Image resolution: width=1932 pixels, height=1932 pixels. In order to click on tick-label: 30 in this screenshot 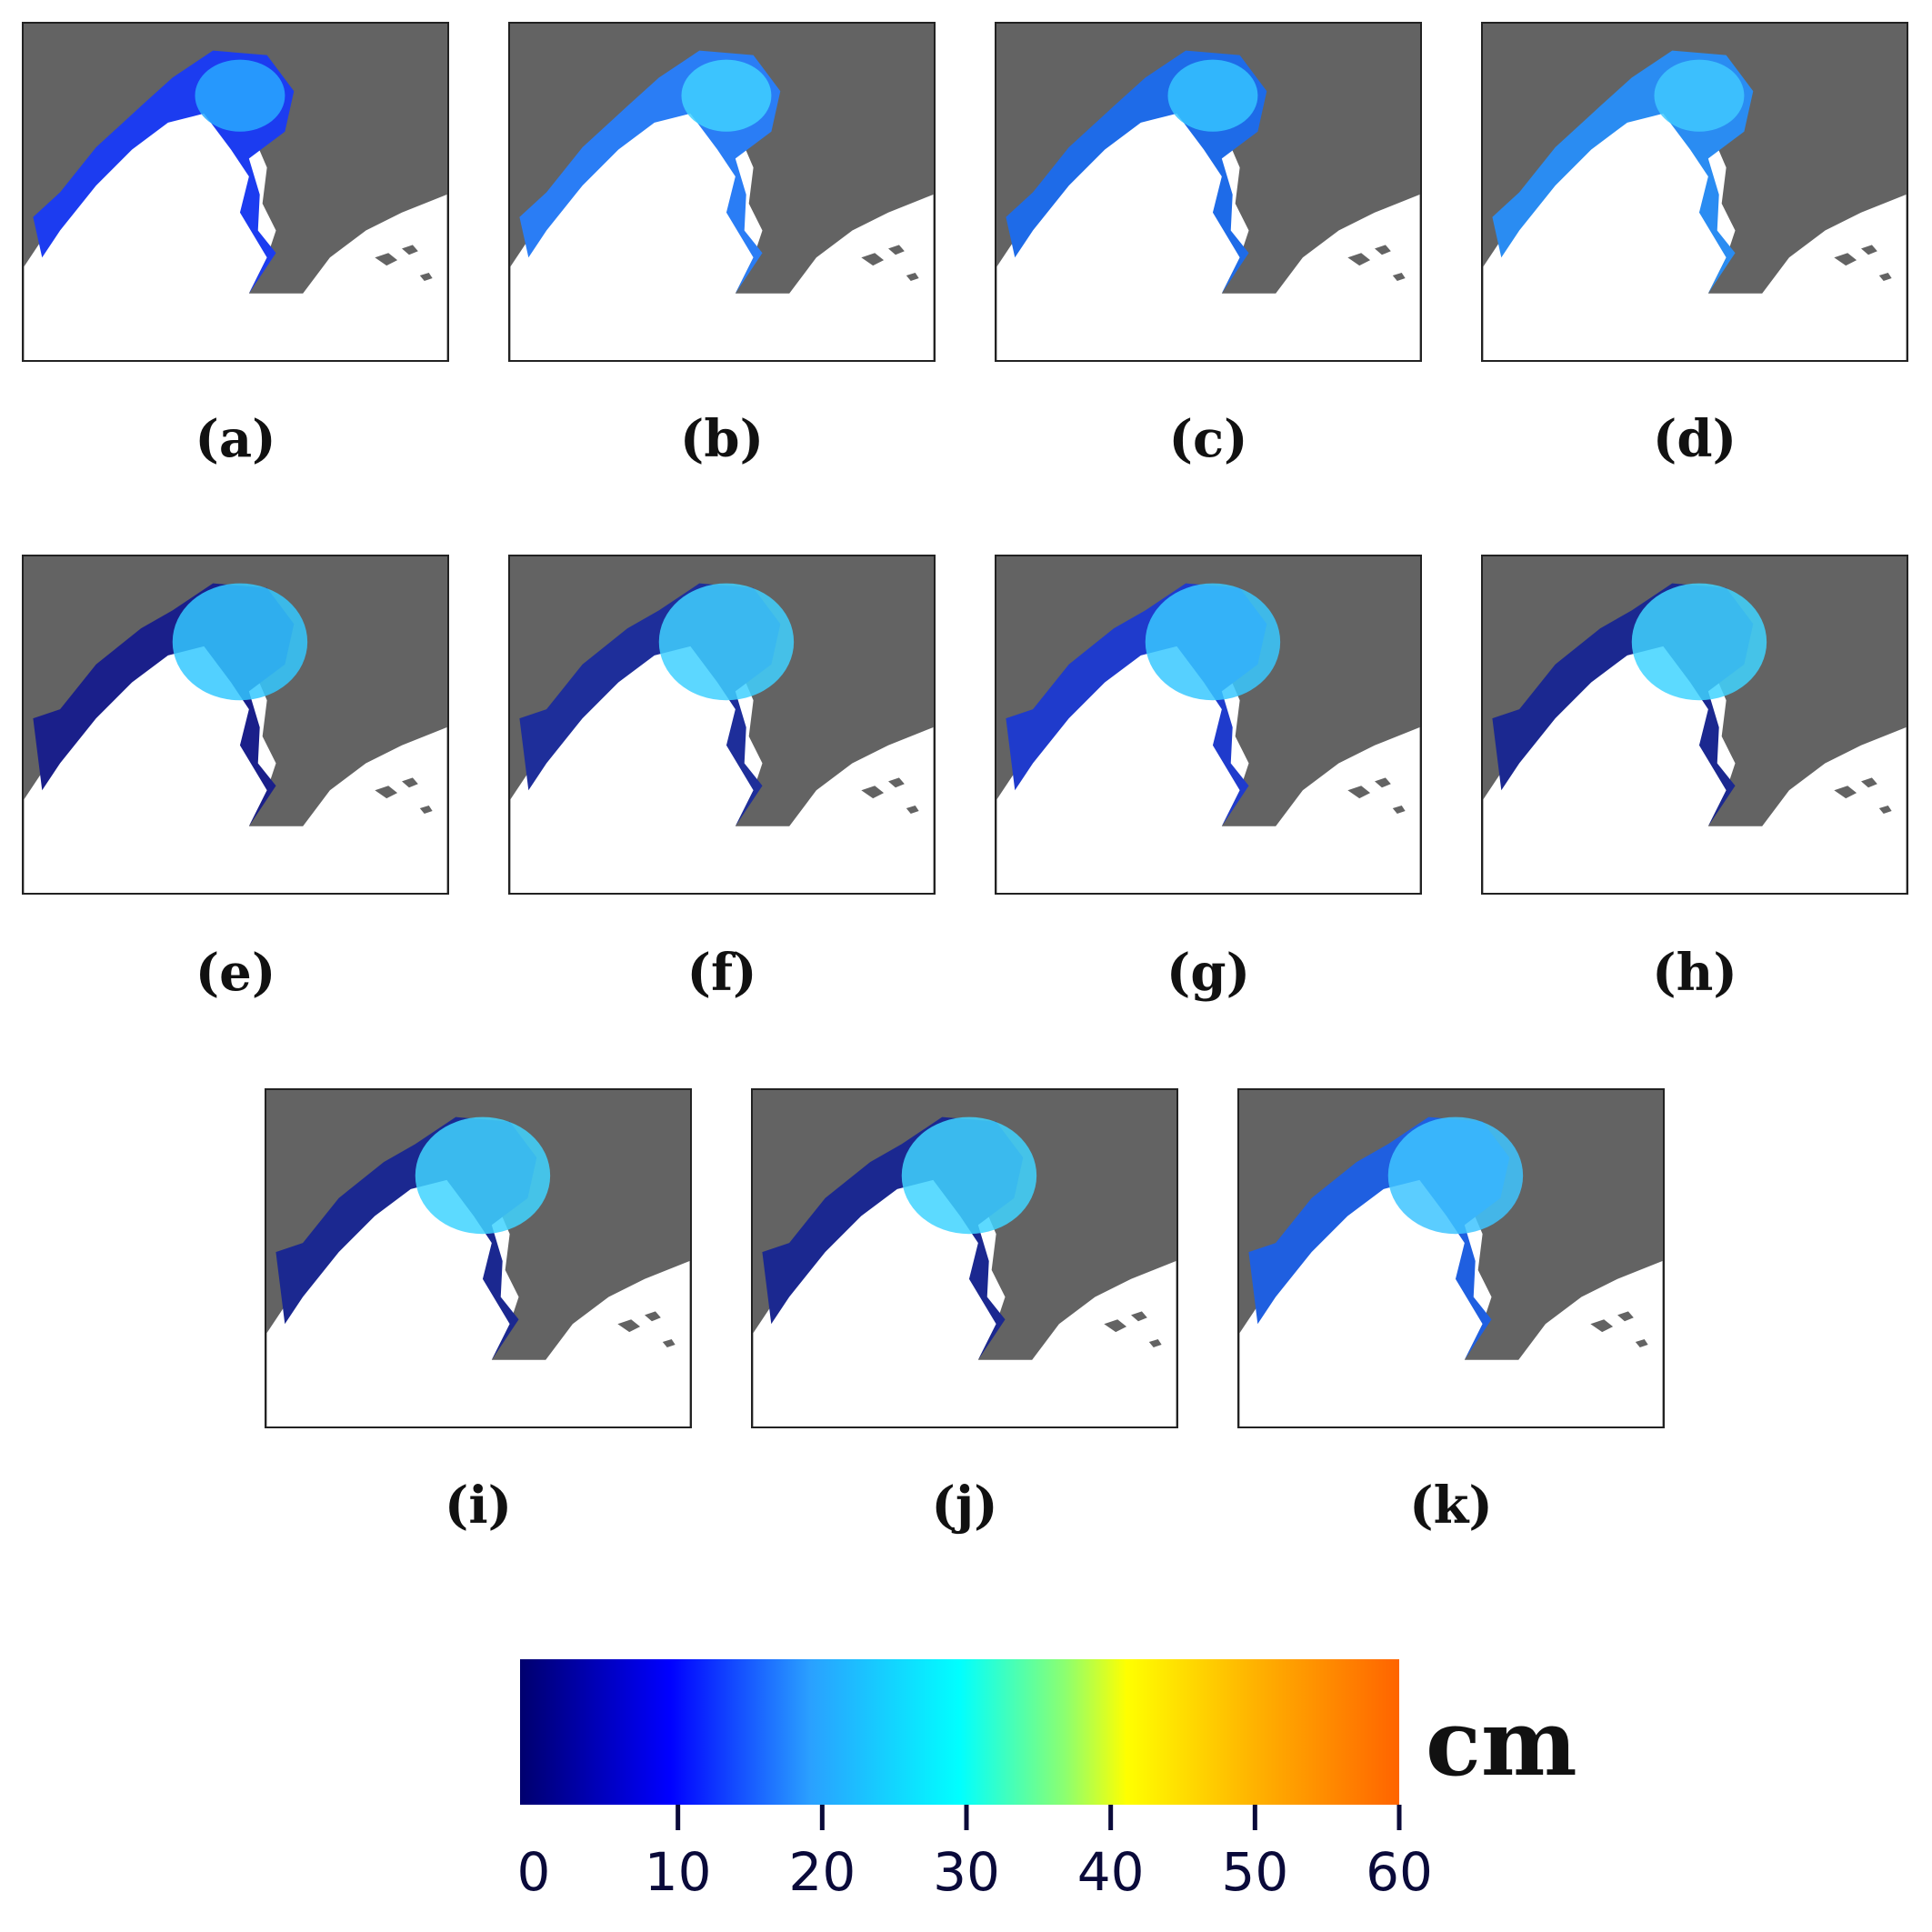, I will do `click(966, 1872)`.